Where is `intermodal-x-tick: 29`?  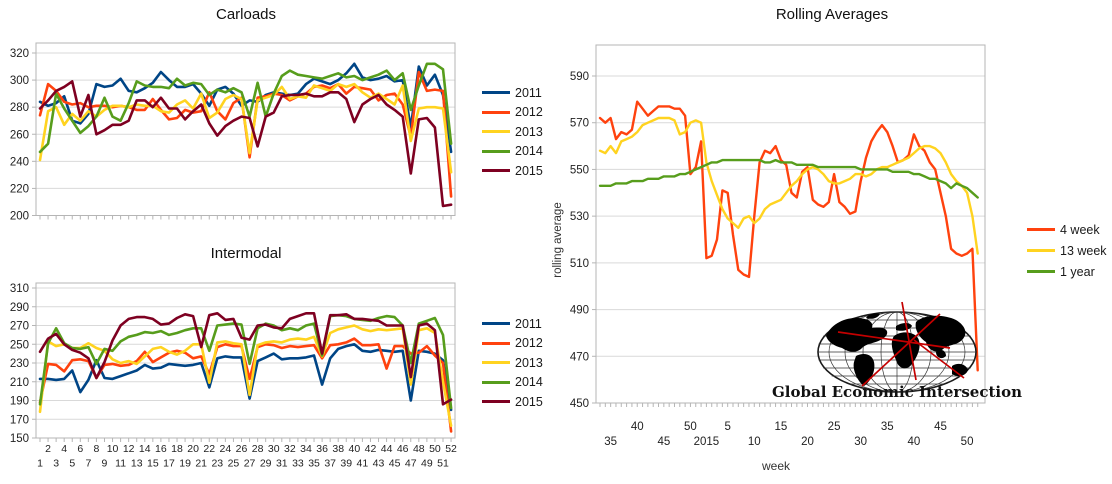
intermodal-x-tick: 29 is located at coordinates (266, 464).